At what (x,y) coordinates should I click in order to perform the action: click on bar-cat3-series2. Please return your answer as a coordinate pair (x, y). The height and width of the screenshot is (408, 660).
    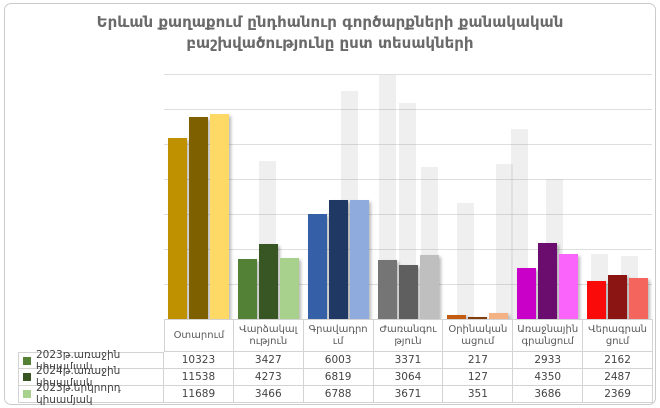
    Looking at the image, I should click on (338, 259).